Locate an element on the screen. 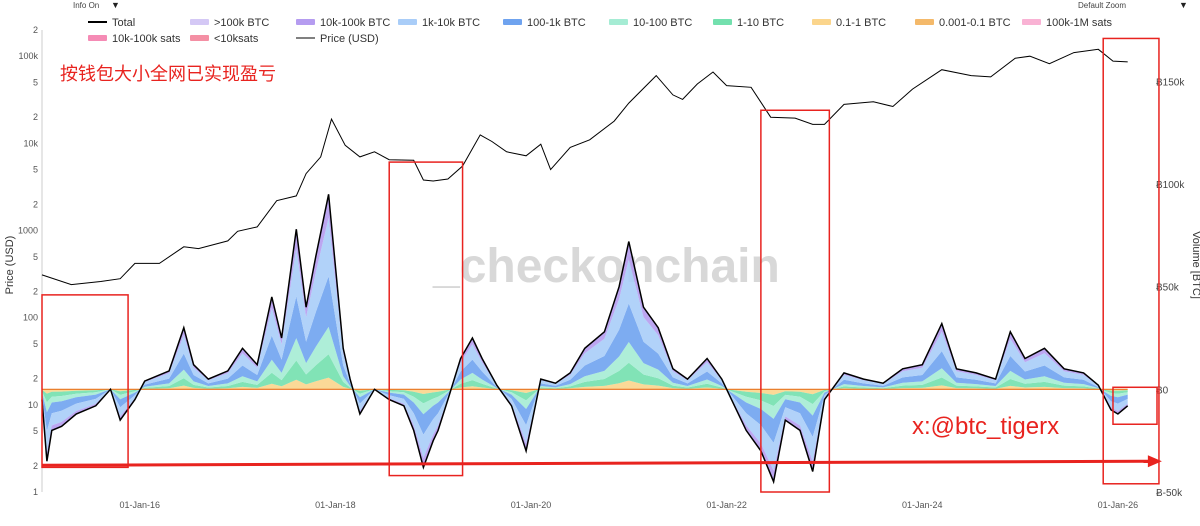 The width and height of the screenshot is (1200, 526). y-left-tick-label: 100 is located at coordinates (30, 318).